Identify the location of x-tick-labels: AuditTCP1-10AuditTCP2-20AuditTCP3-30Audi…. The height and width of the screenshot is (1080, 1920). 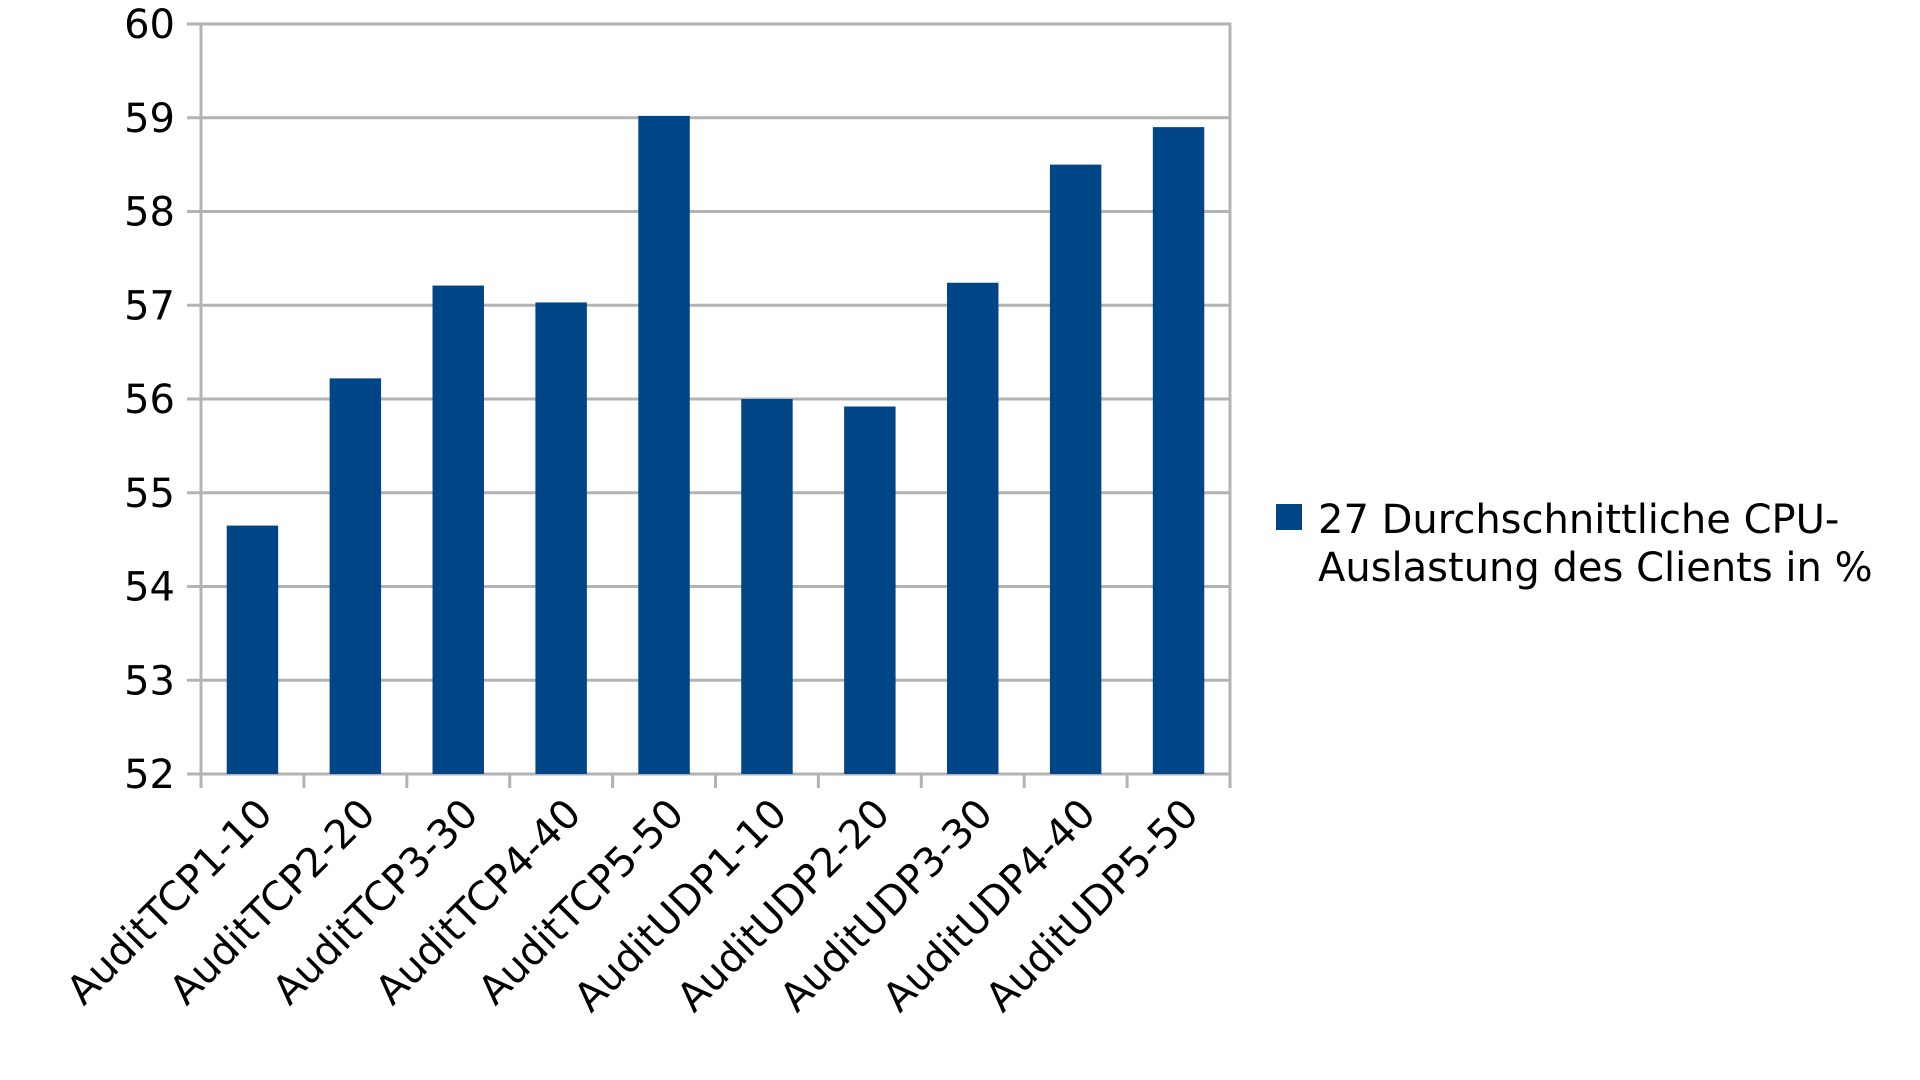
(632, 906).